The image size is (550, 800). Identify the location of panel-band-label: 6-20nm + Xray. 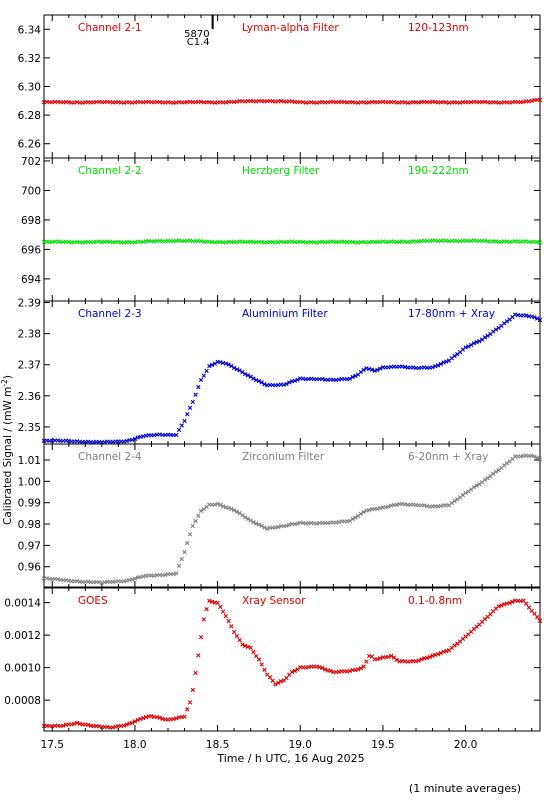
(448, 457).